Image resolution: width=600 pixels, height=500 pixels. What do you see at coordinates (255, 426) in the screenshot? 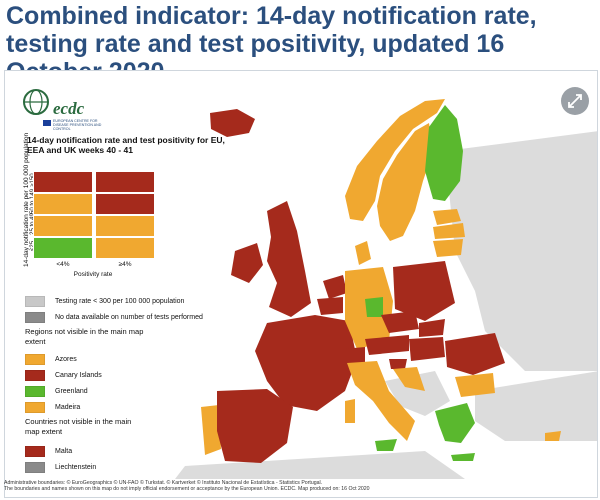
I see `region-spain` at bounding box center [255, 426].